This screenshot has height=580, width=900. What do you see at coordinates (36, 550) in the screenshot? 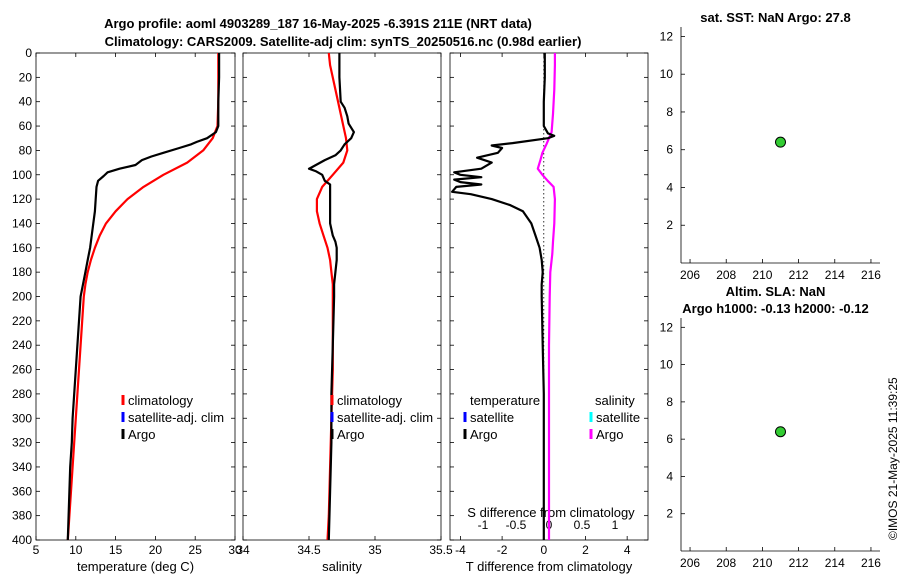
I see `temperature-xtick-label: 5` at bounding box center [36, 550].